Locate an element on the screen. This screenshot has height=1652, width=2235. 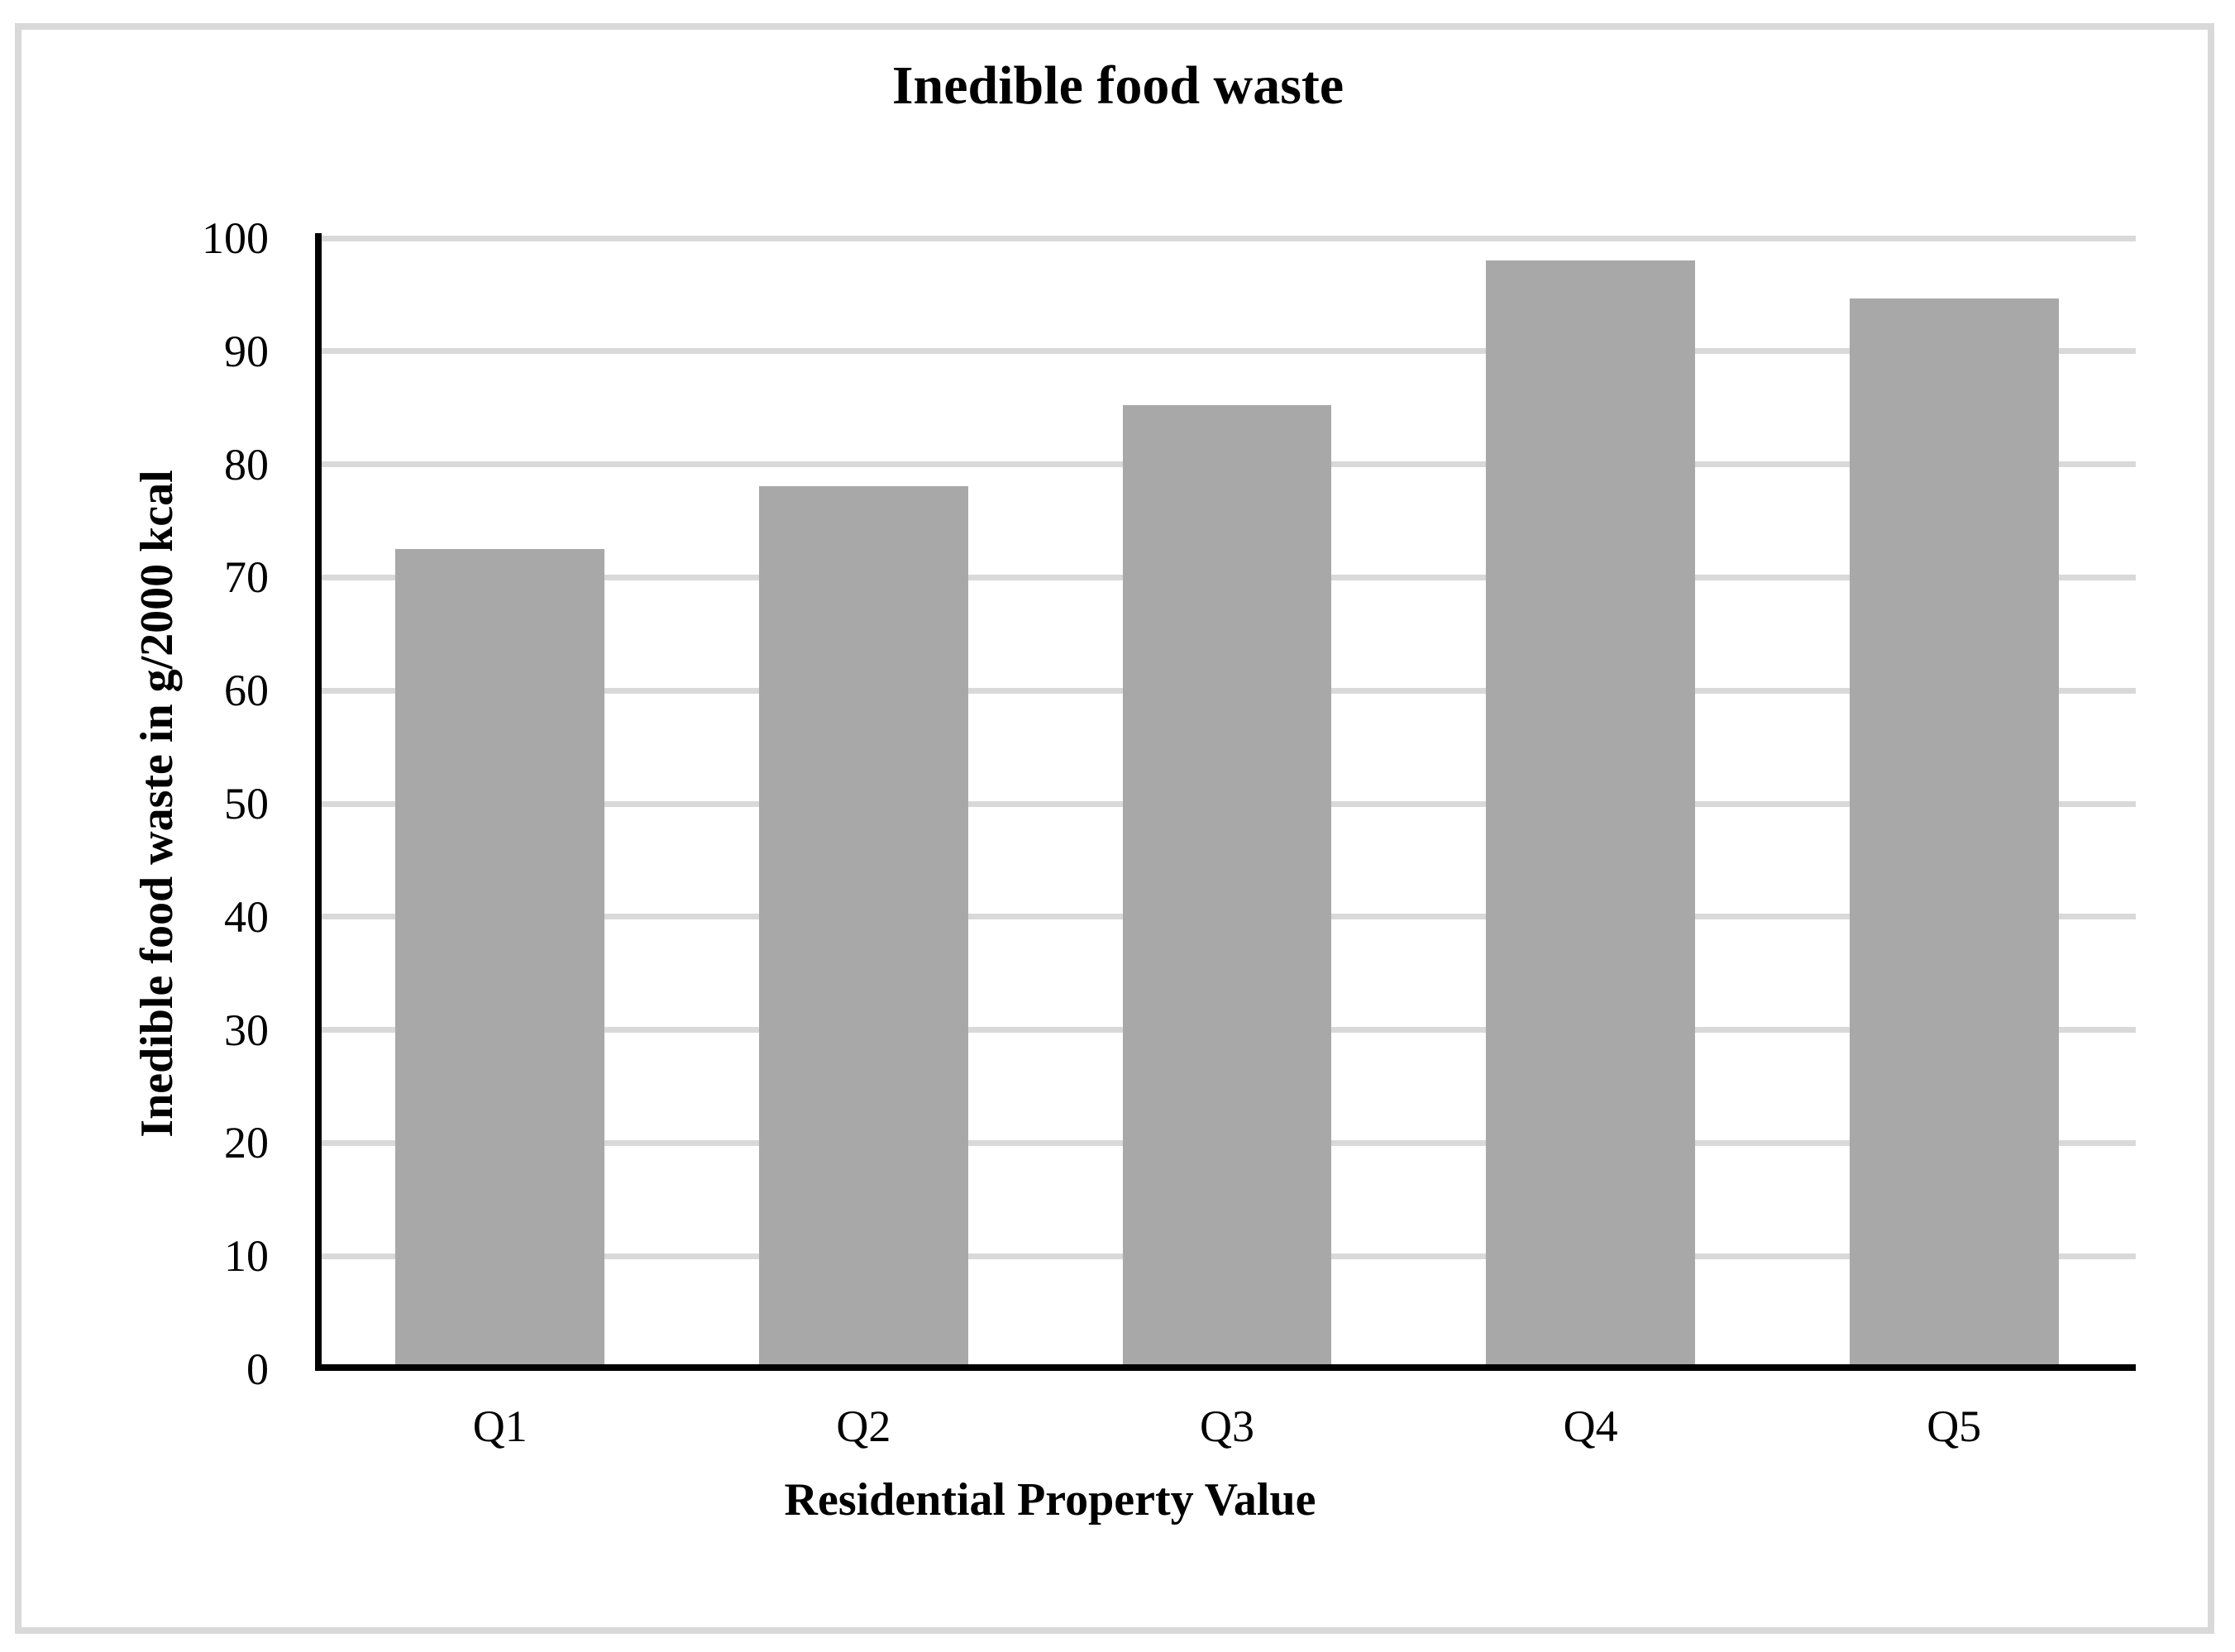
y-axis-tick-label-90: 90 is located at coordinates (247, 351).